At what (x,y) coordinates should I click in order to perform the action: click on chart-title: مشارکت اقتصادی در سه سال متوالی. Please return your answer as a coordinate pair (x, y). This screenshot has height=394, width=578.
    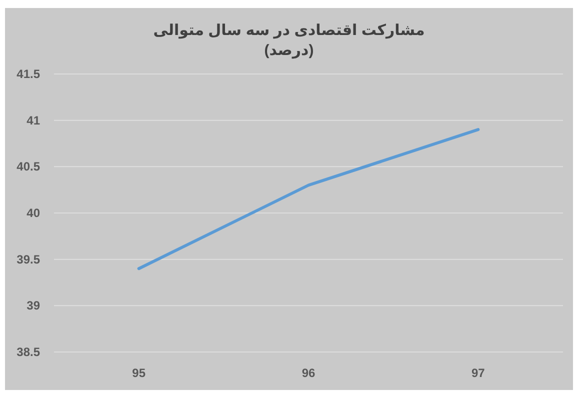
    Looking at the image, I should click on (289, 30).